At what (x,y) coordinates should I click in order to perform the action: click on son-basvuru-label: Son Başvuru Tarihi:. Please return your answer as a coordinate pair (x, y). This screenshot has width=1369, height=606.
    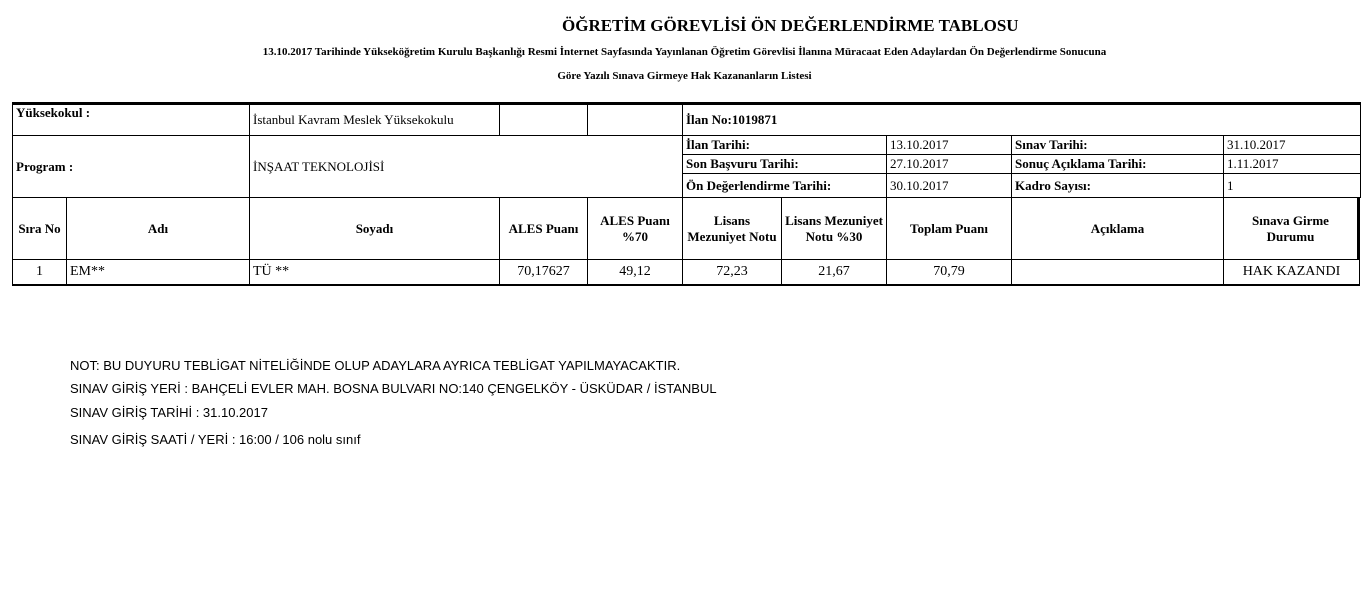
    Looking at the image, I should click on (785, 164).